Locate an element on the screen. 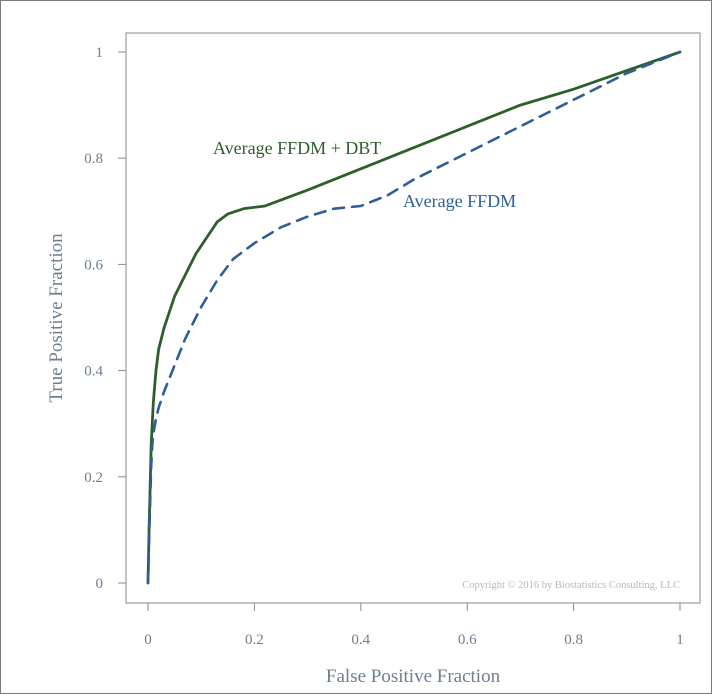 The height and width of the screenshot is (696, 714). y-tick-label: 0 is located at coordinates (100, 584).